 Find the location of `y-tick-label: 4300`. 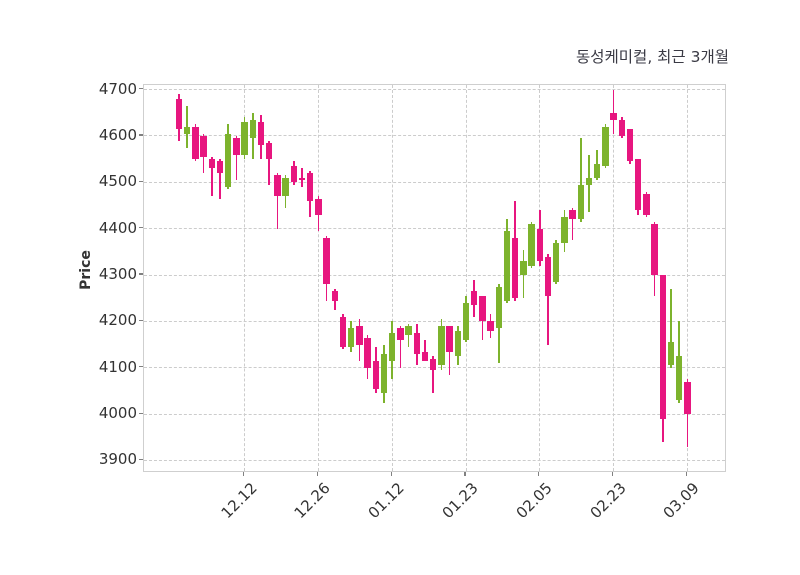

y-tick-label: 4300 is located at coordinates (117, 274).